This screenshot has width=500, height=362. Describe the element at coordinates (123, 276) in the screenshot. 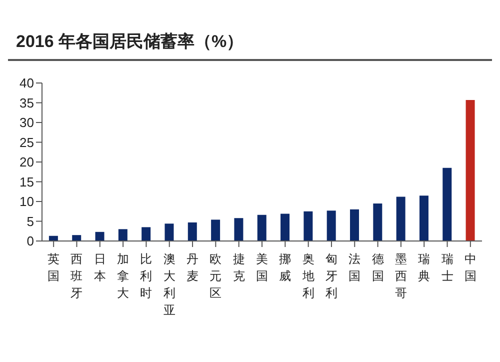

I see `x-tick-label: 加拿大` at that location.